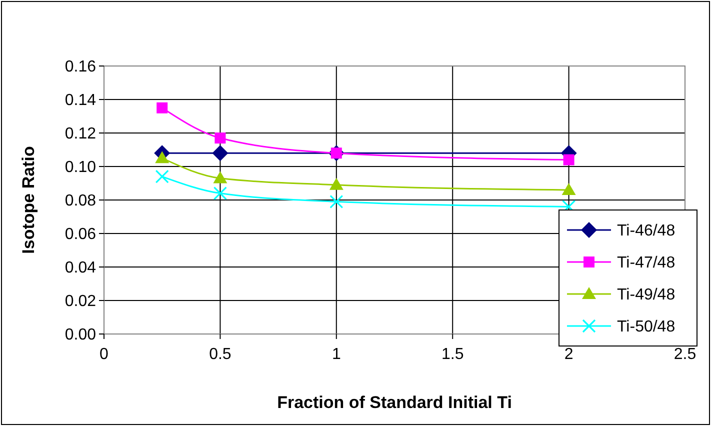 Image resolution: width=711 pixels, height=426 pixels. What do you see at coordinates (80, 268) in the screenshot?
I see `y-tick-label: 0.04` at bounding box center [80, 268].